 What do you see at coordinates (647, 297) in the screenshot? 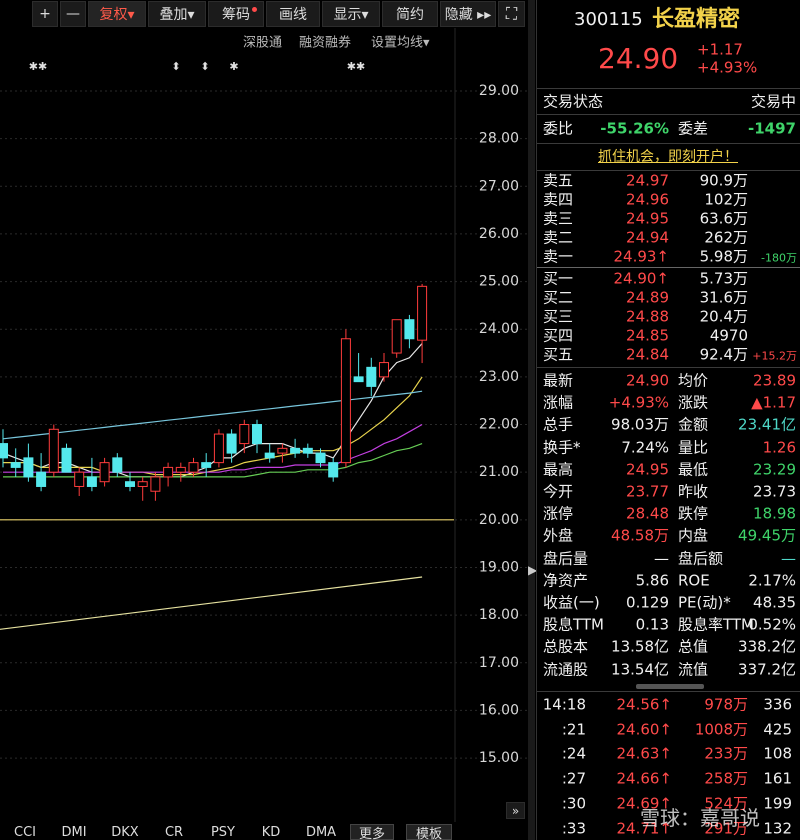
I see `book-price: 24.89` at bounding box center [647, 297].